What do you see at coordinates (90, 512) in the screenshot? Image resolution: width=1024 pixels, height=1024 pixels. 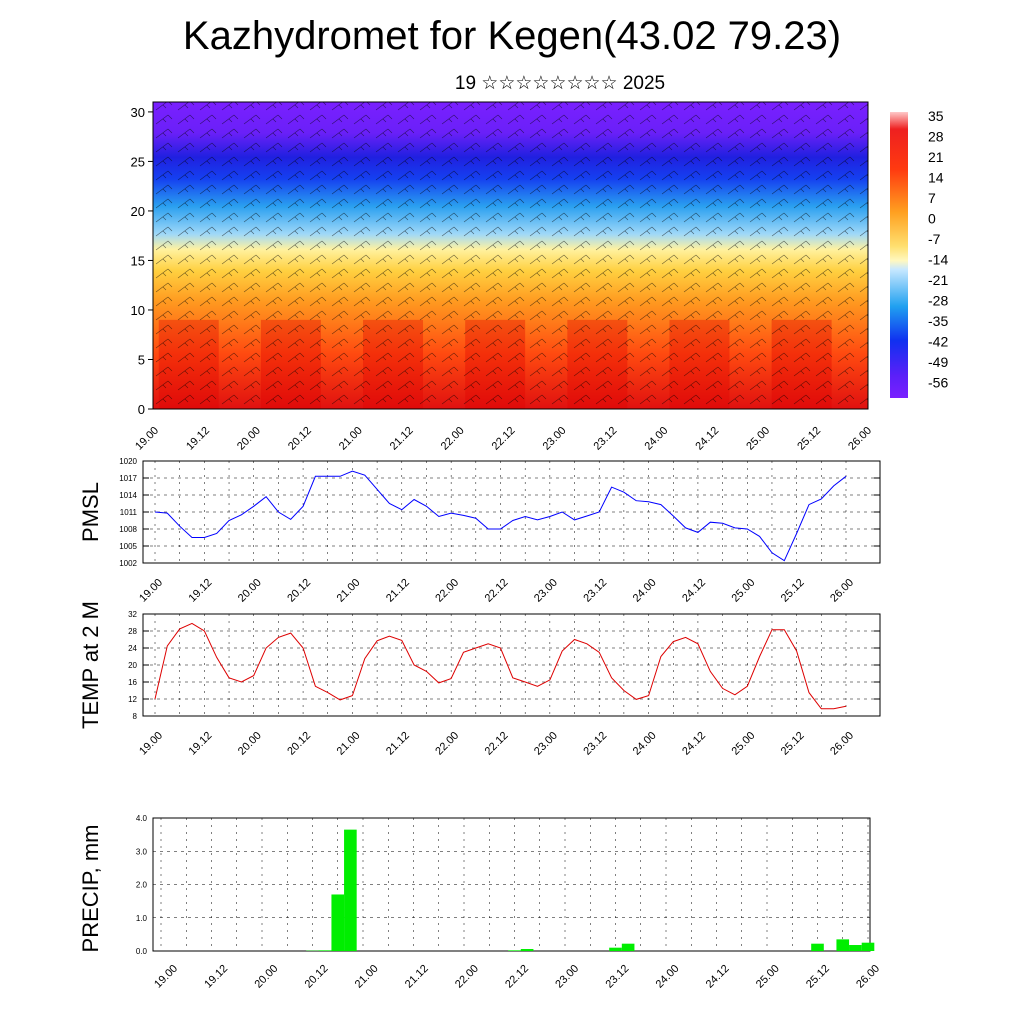 I see `y-axis-label: PMSL` at bounding box center [90, 512].